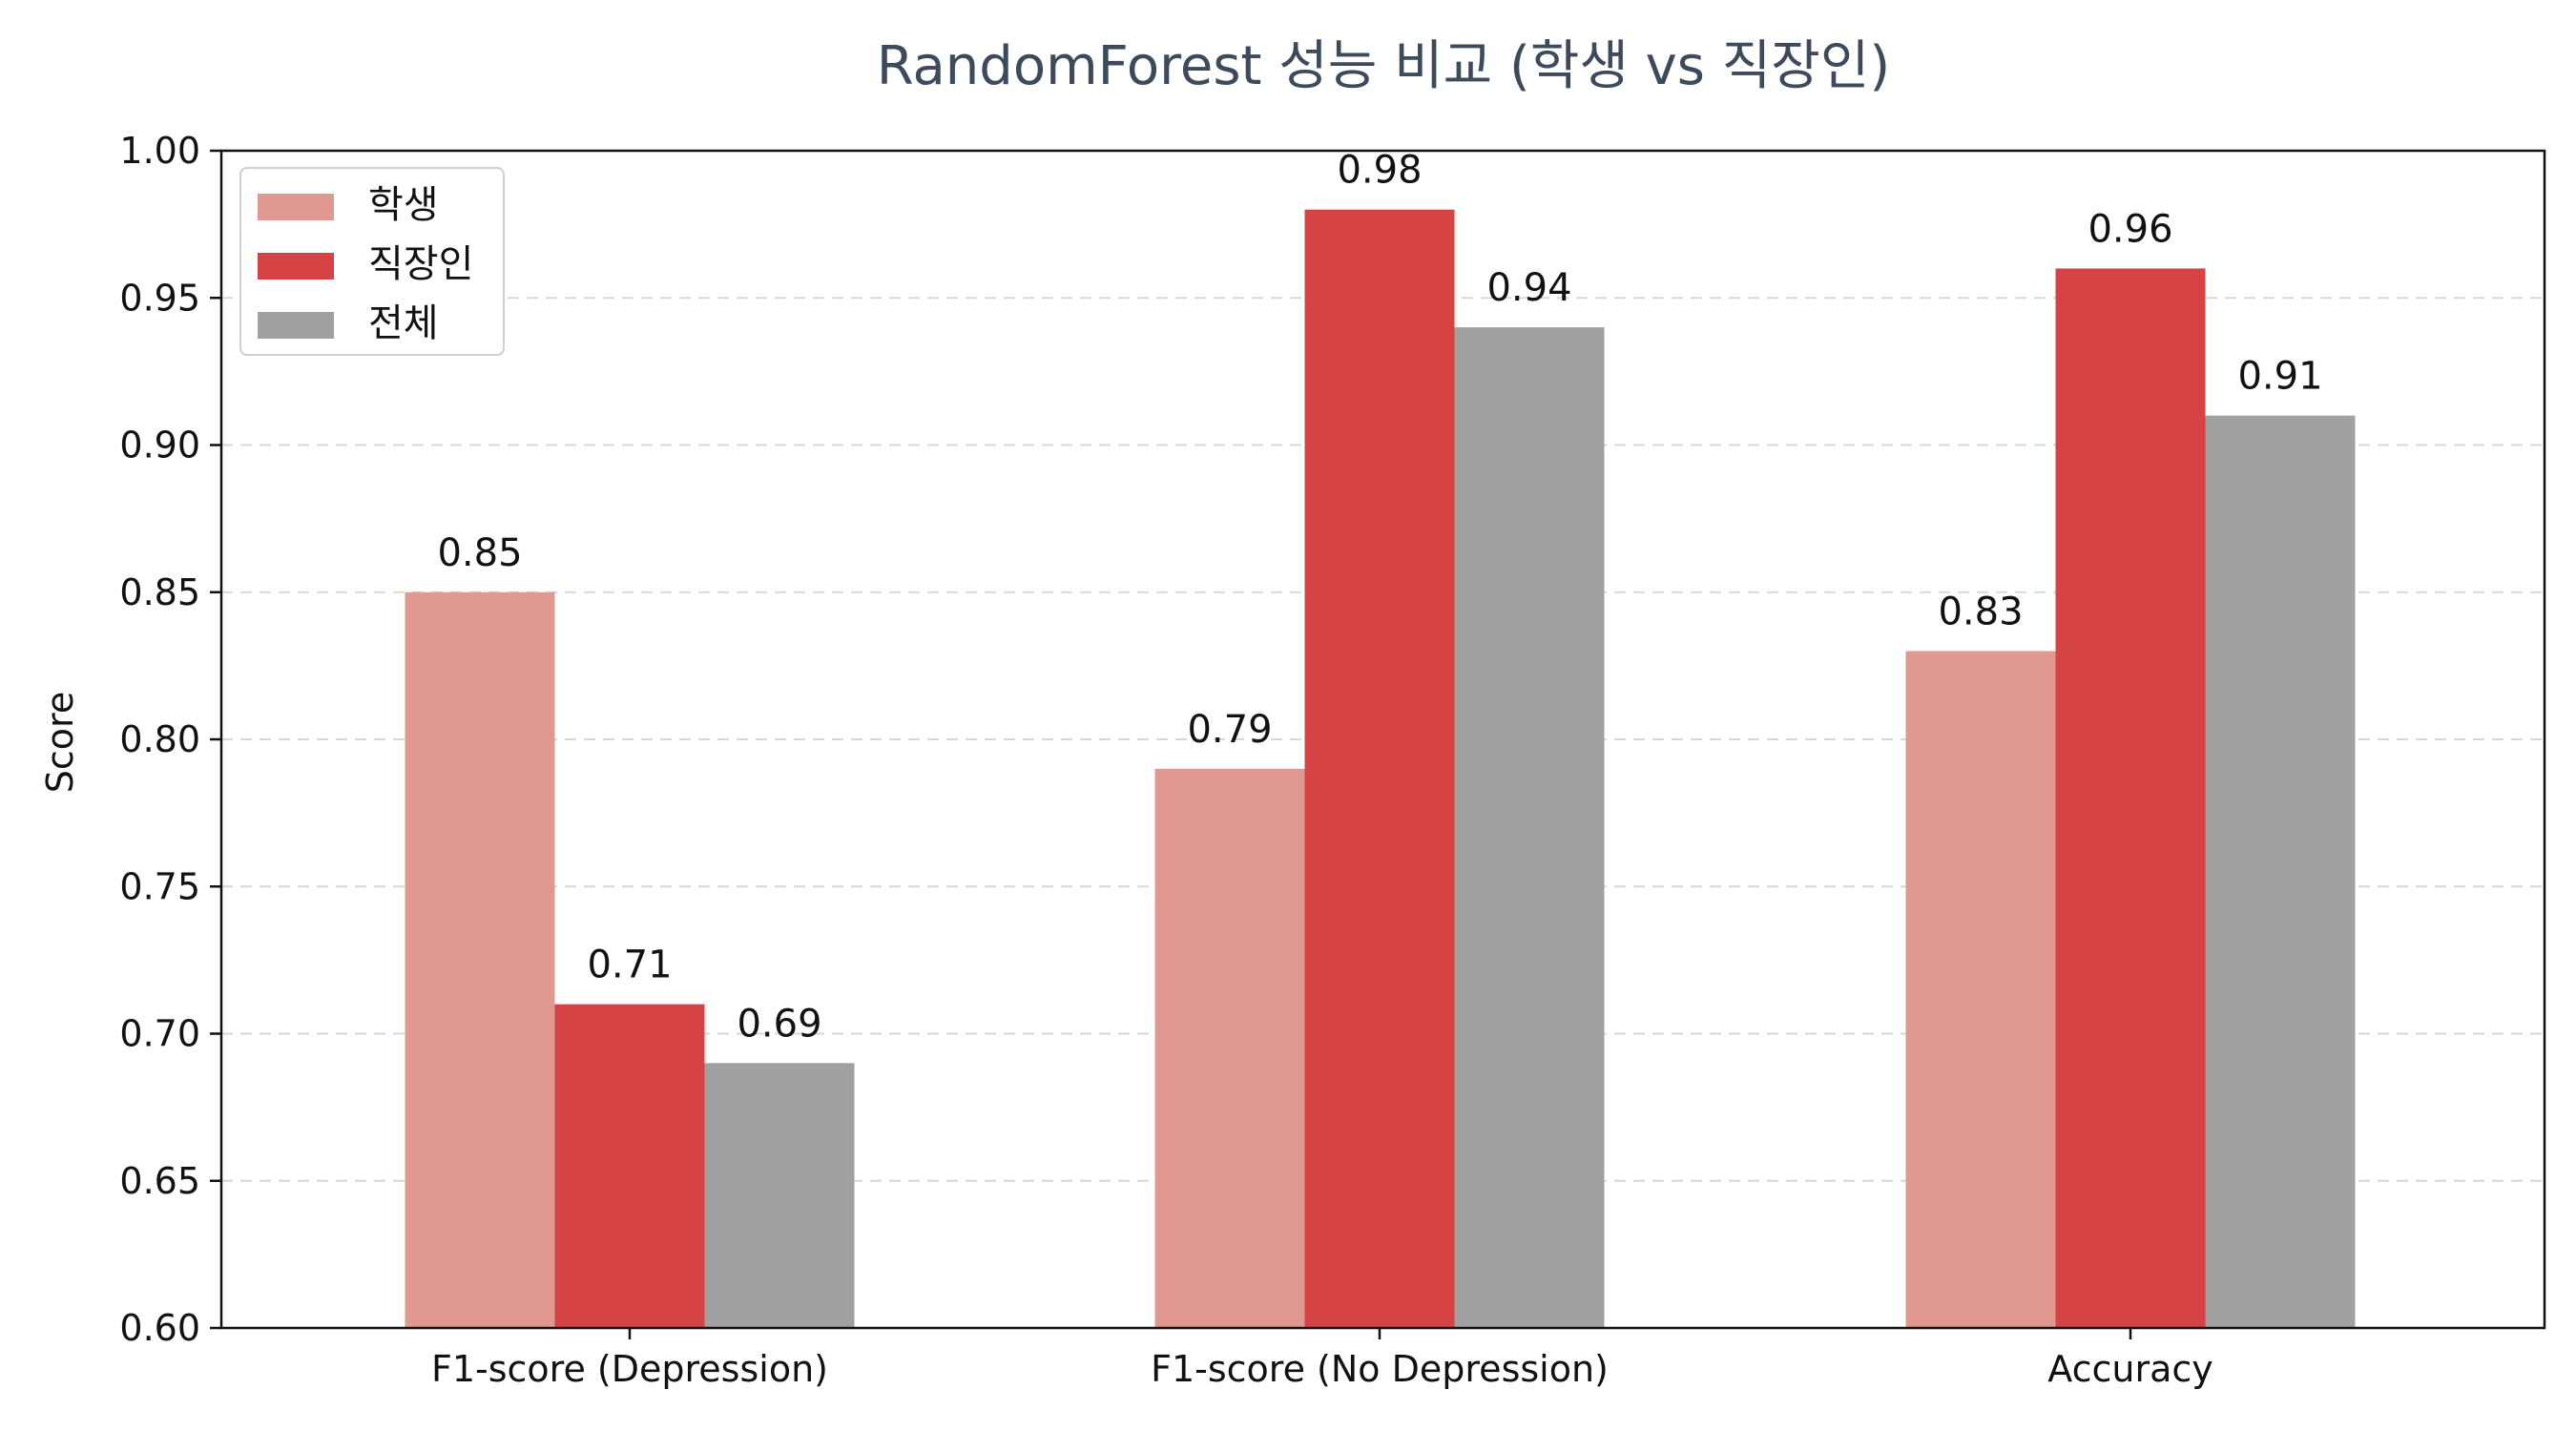 This screenshot has height=1431, width=2576. I want to click on y-tick-label: 0.75, so click(159, 886).